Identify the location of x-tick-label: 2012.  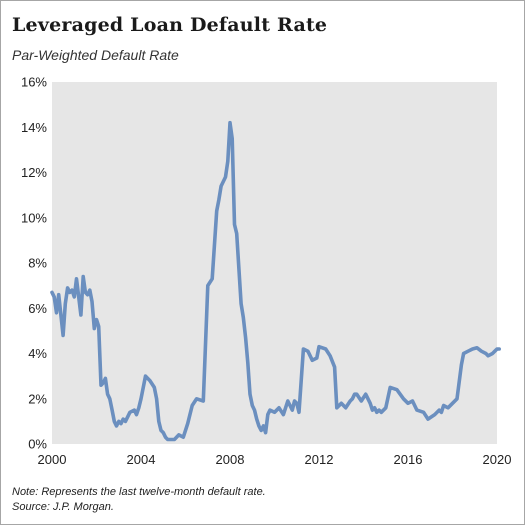
(319, 459).